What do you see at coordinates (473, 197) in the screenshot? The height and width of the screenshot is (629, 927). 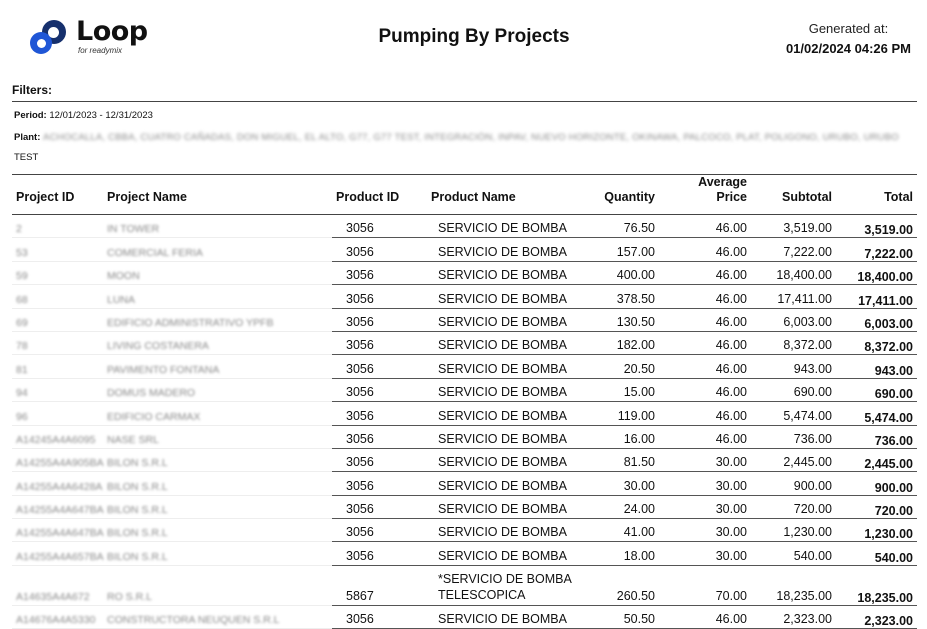 I see `col-product-name: Product Name` at bounding box center [473, 197].